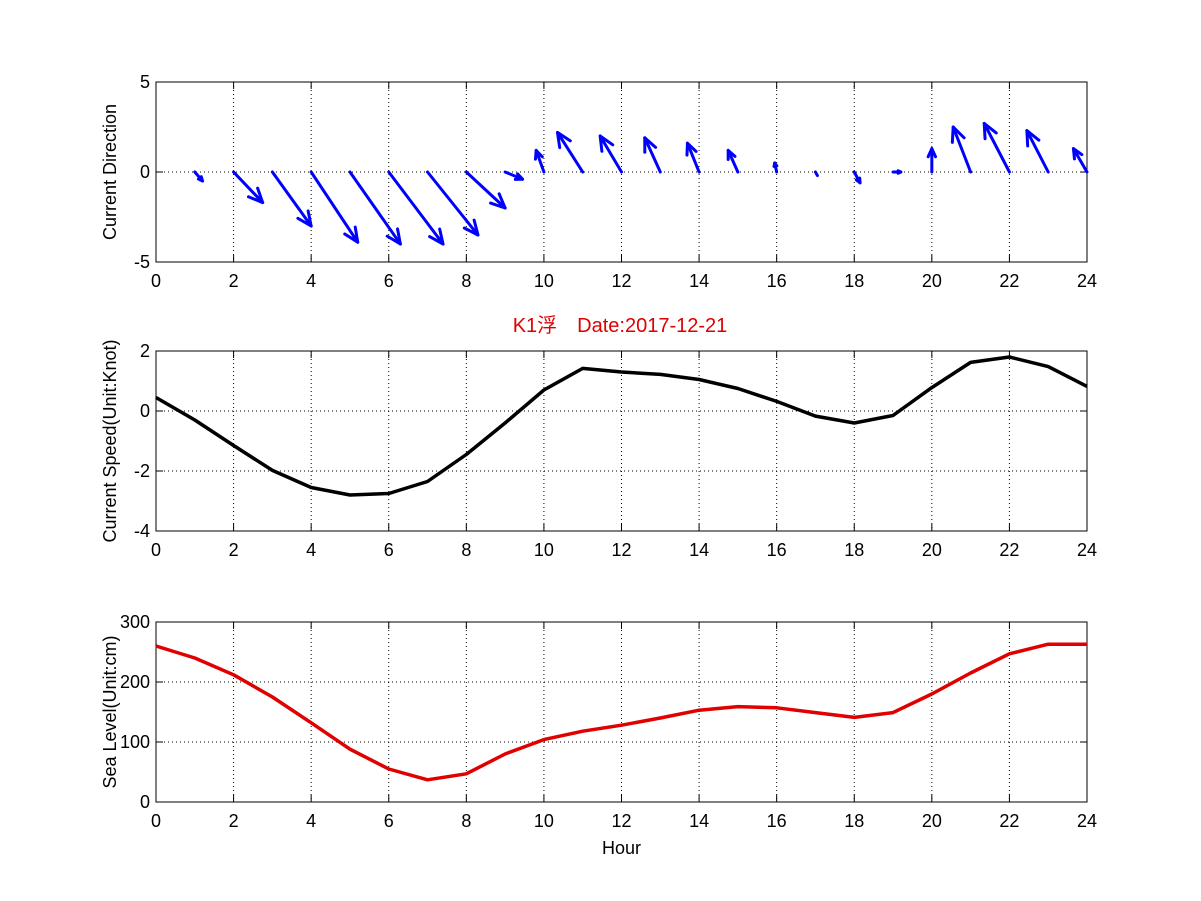  What do you see at coordinates (142, 471) in the screenshot?
I see `y-tick-label: -2` at bounding box center [142, 471].